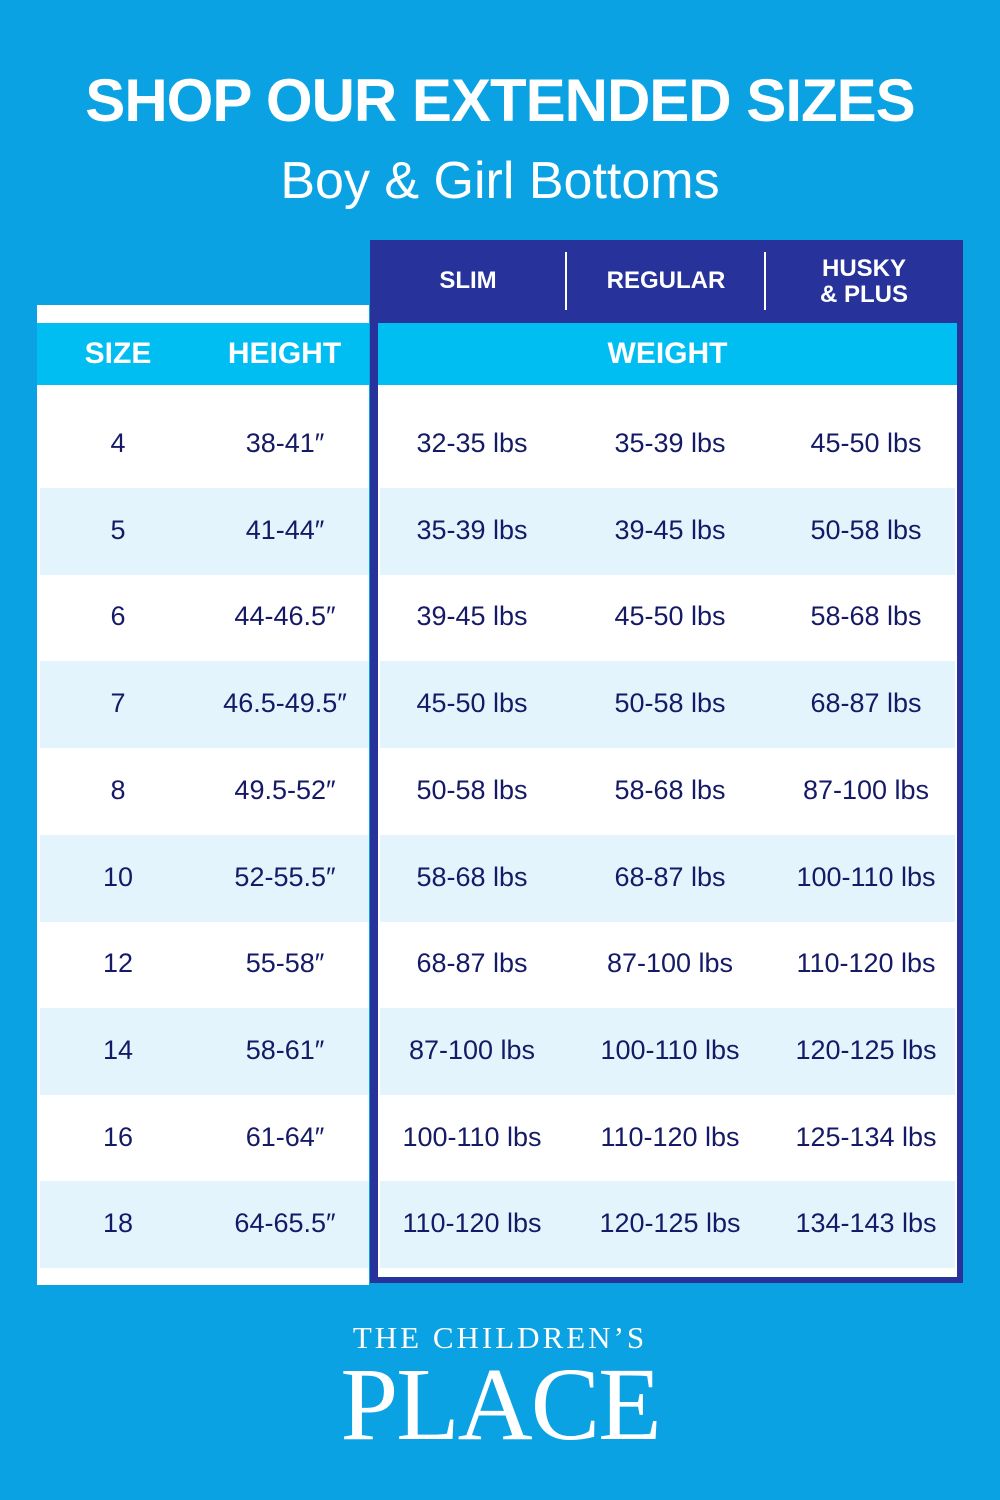 The width and height of the screenshot is (1000, 1500). Describe the element at coordinates (472, 1136) in the screenshot. I see `cell-slim: 100-110 lbs` at that location.